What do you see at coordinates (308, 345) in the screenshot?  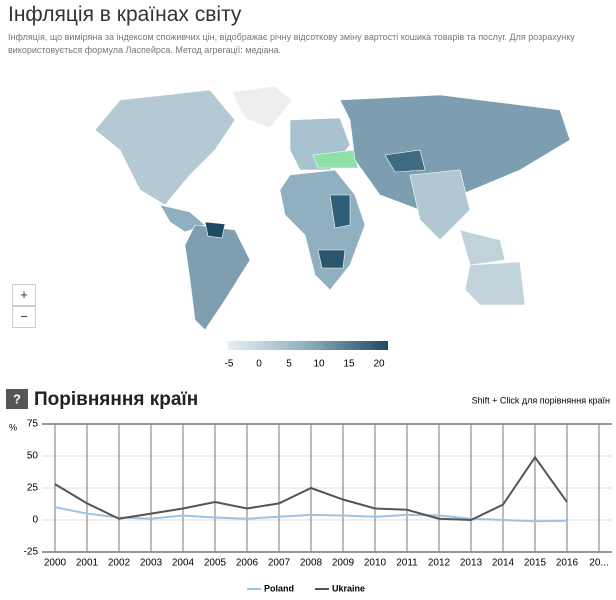 I see `color-scale` at bounding box center [308, 345].